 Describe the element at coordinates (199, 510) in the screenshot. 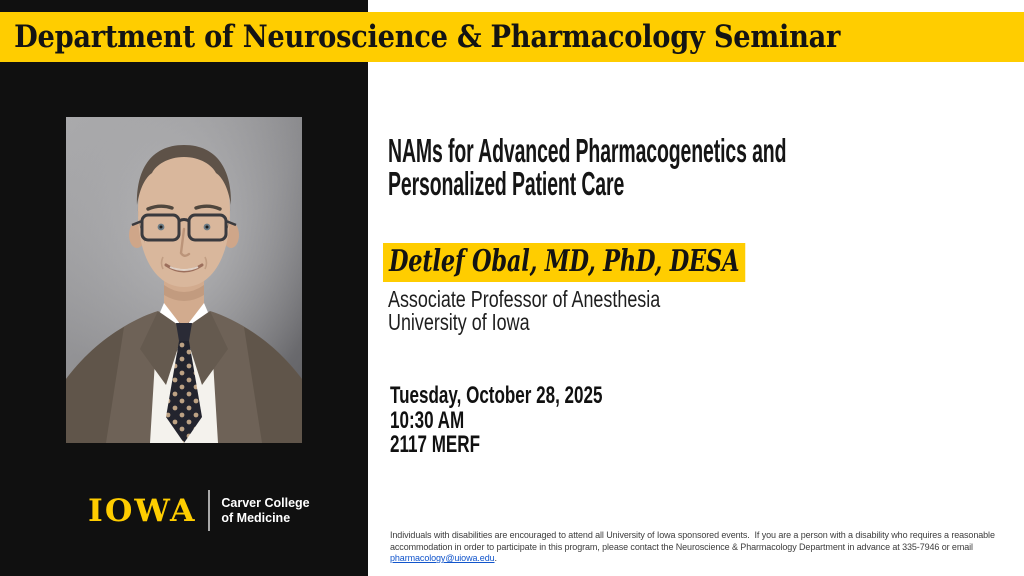

I see `iowa-logo: IOWA Carver College of Medicine` at that location.